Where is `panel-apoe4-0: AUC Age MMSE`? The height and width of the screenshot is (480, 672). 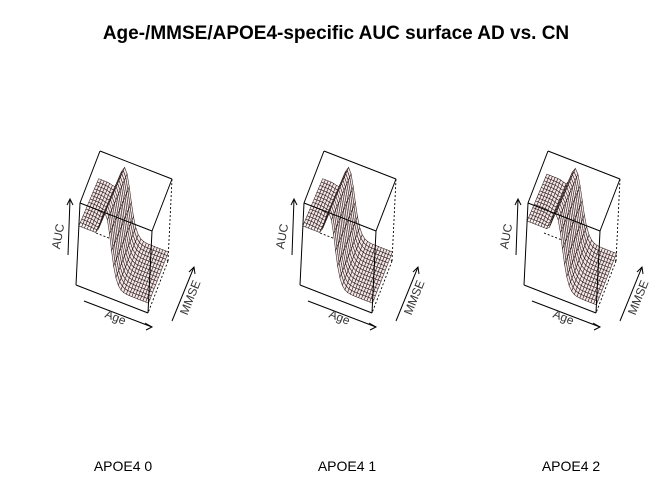 panel-apoe4-0: AUC Age MMSE is located at coordinates (126, 240).